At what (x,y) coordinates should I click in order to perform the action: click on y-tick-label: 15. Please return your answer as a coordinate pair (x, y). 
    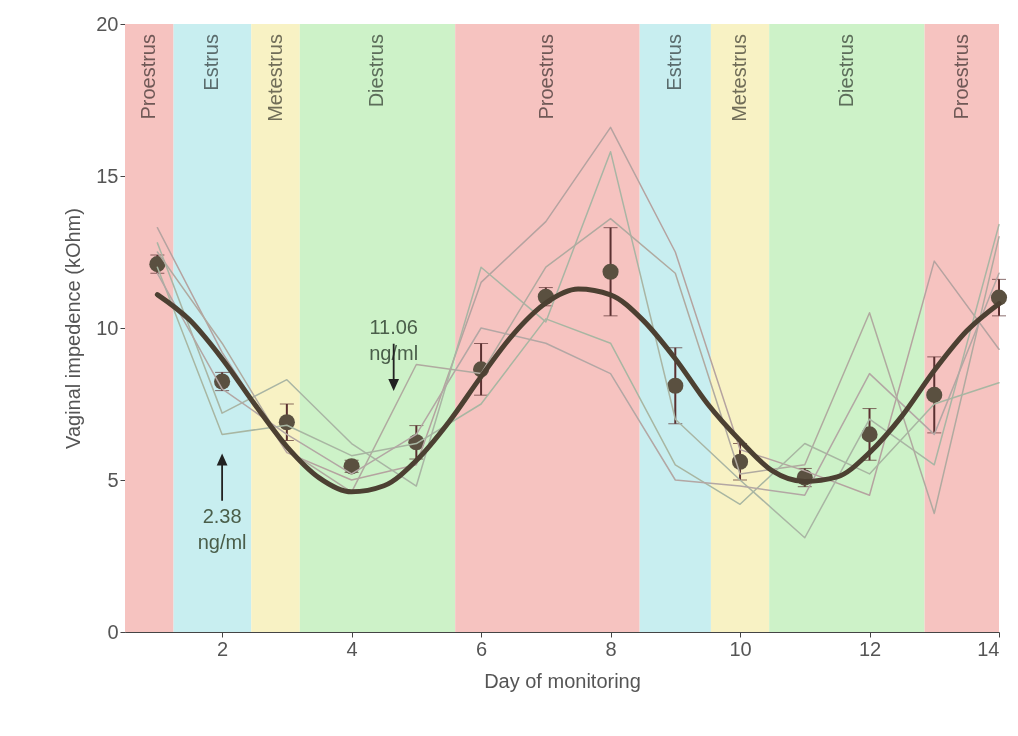
    Looking at the image, I should click on (107, 175).